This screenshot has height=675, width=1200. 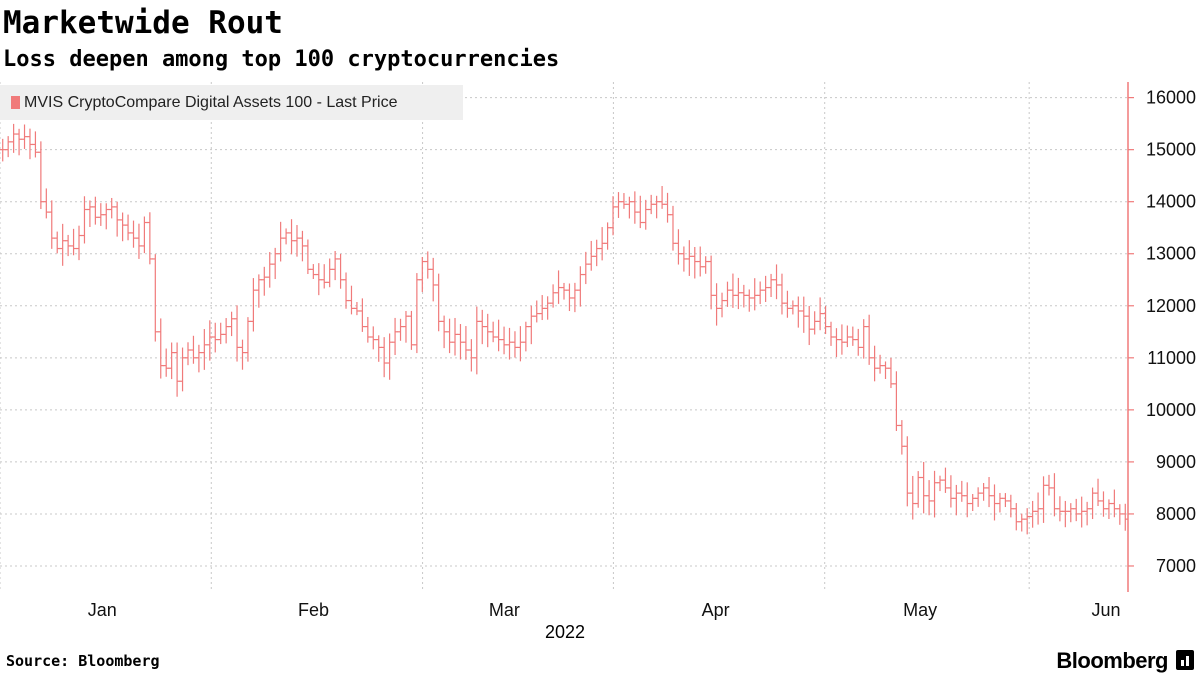 What do you see at coordinates (1176, 566) in the screenshot?
I see `y-tick-label: 7000` at bounding box center [1176, 566].